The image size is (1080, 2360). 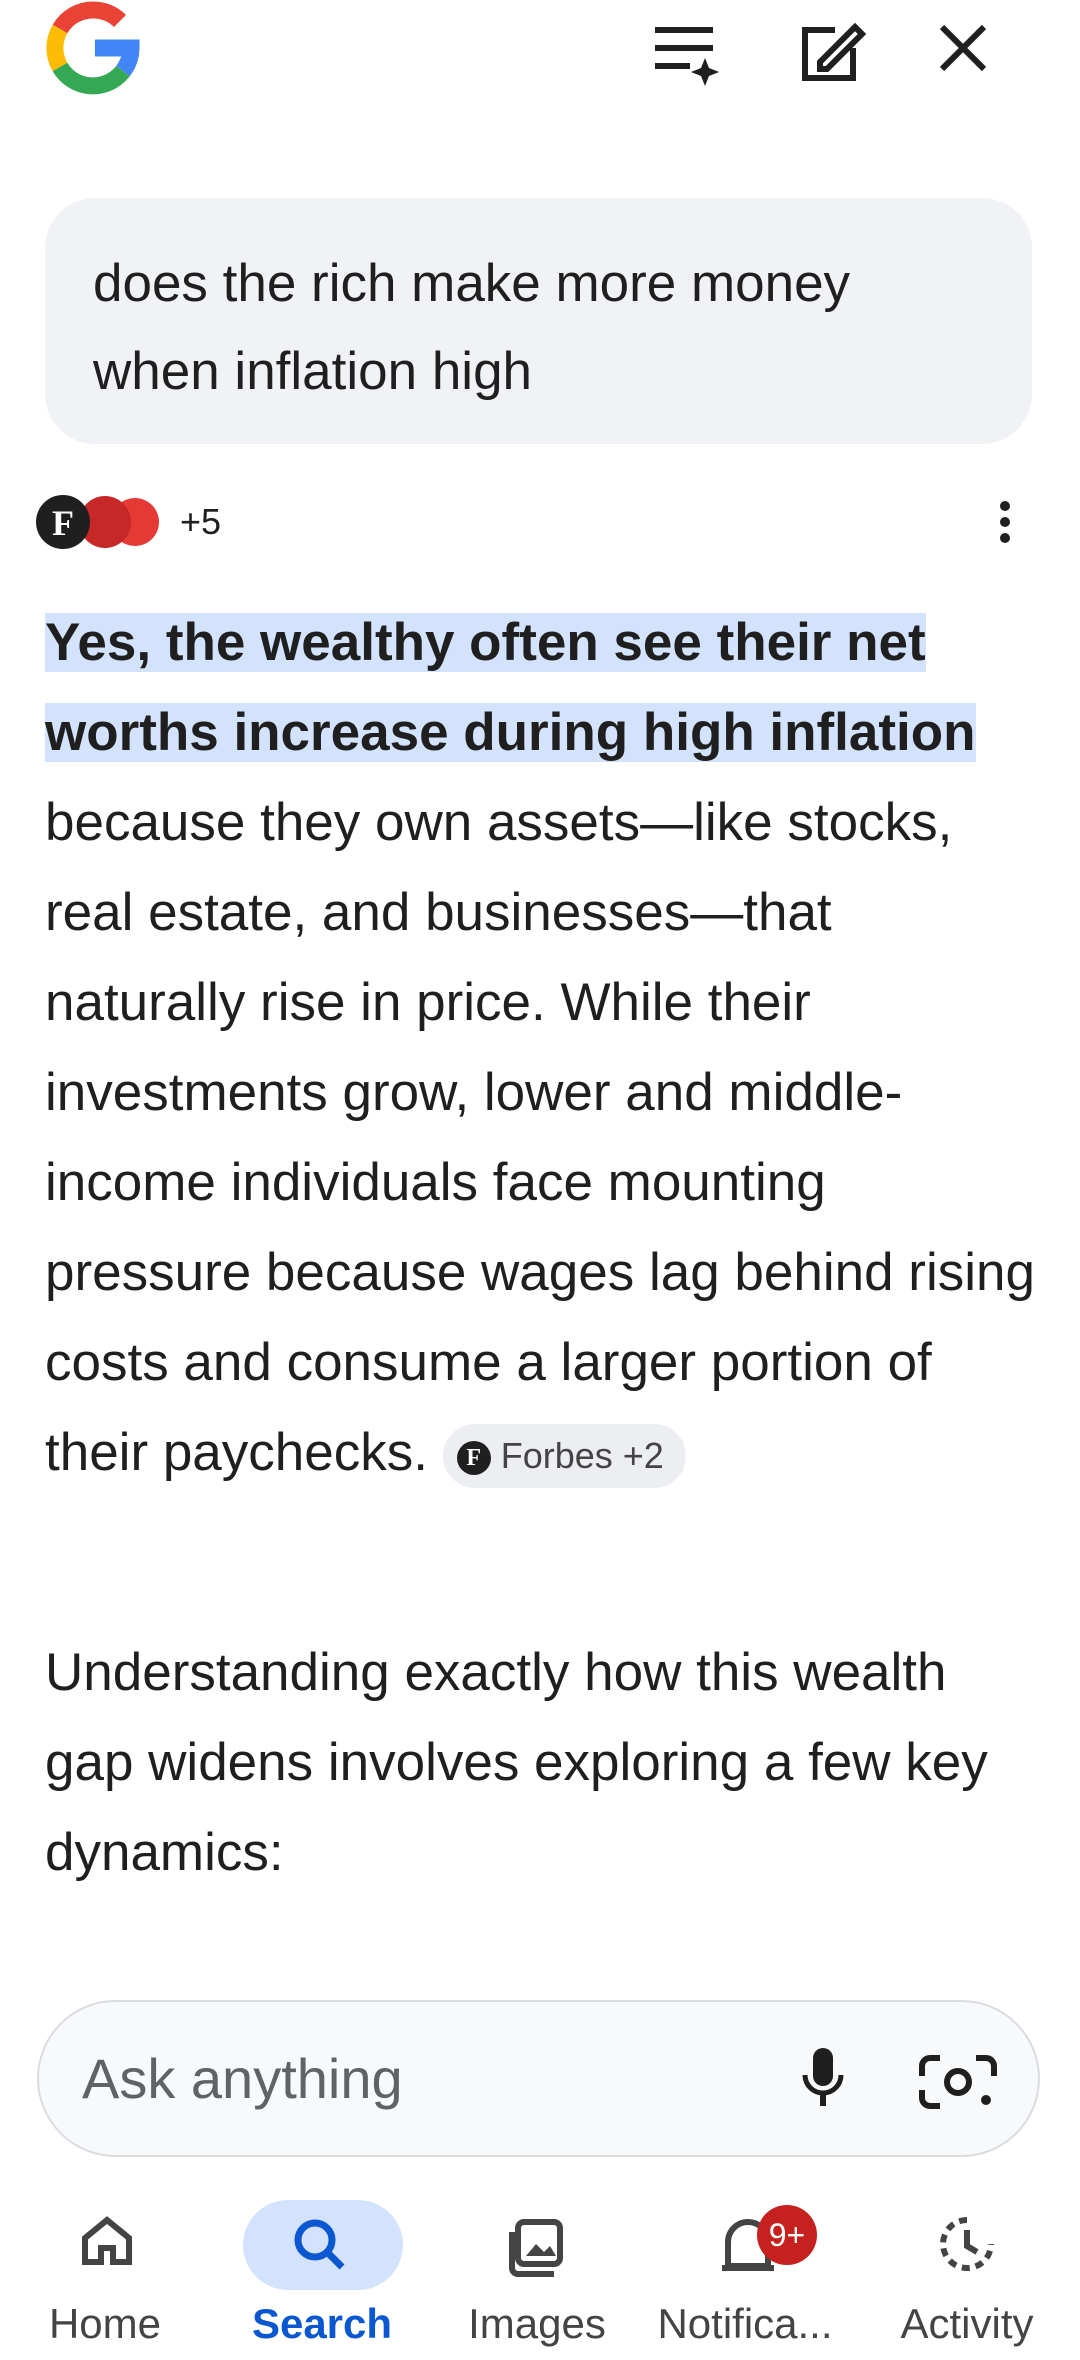 What do you see at coordinates (516, 48) in the screenshot?
I see `top-bar` at bounding box center [516, 48].